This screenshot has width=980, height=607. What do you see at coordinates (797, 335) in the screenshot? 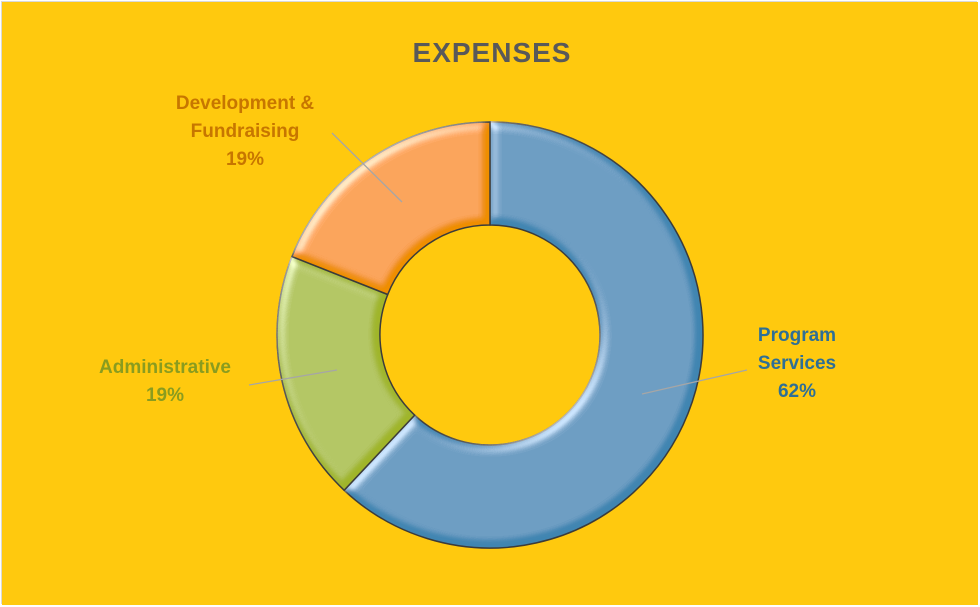
I see `data-label-category: Program` at bounding box center [797, 335].